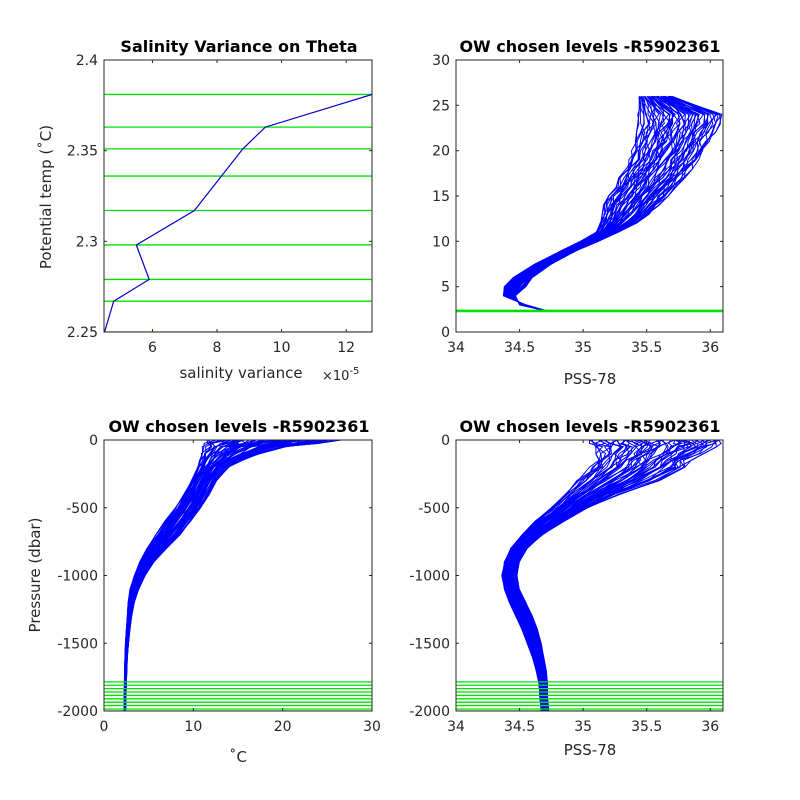  I want to click on y-tick-label: 5, so click(445, 288).